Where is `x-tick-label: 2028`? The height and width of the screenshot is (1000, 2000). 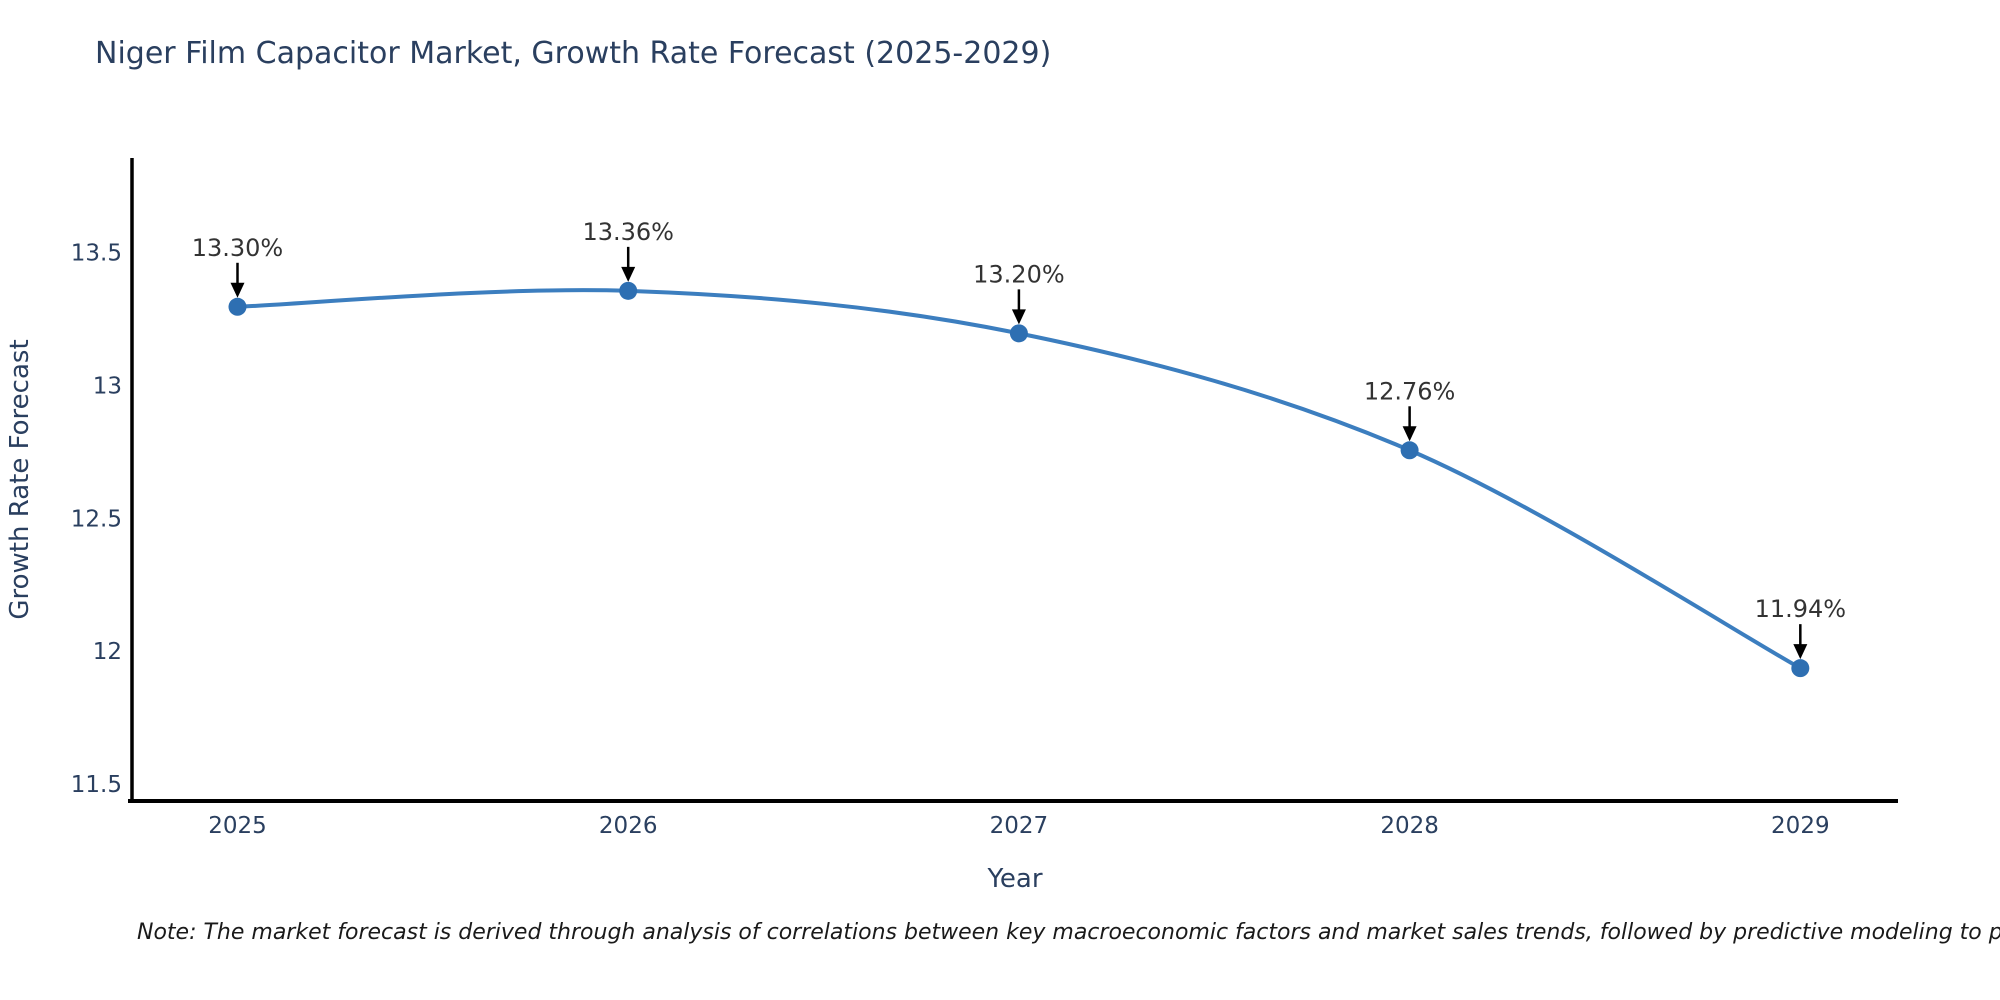 x-tick-label: 2028 is located at coordinates (1409, 826).